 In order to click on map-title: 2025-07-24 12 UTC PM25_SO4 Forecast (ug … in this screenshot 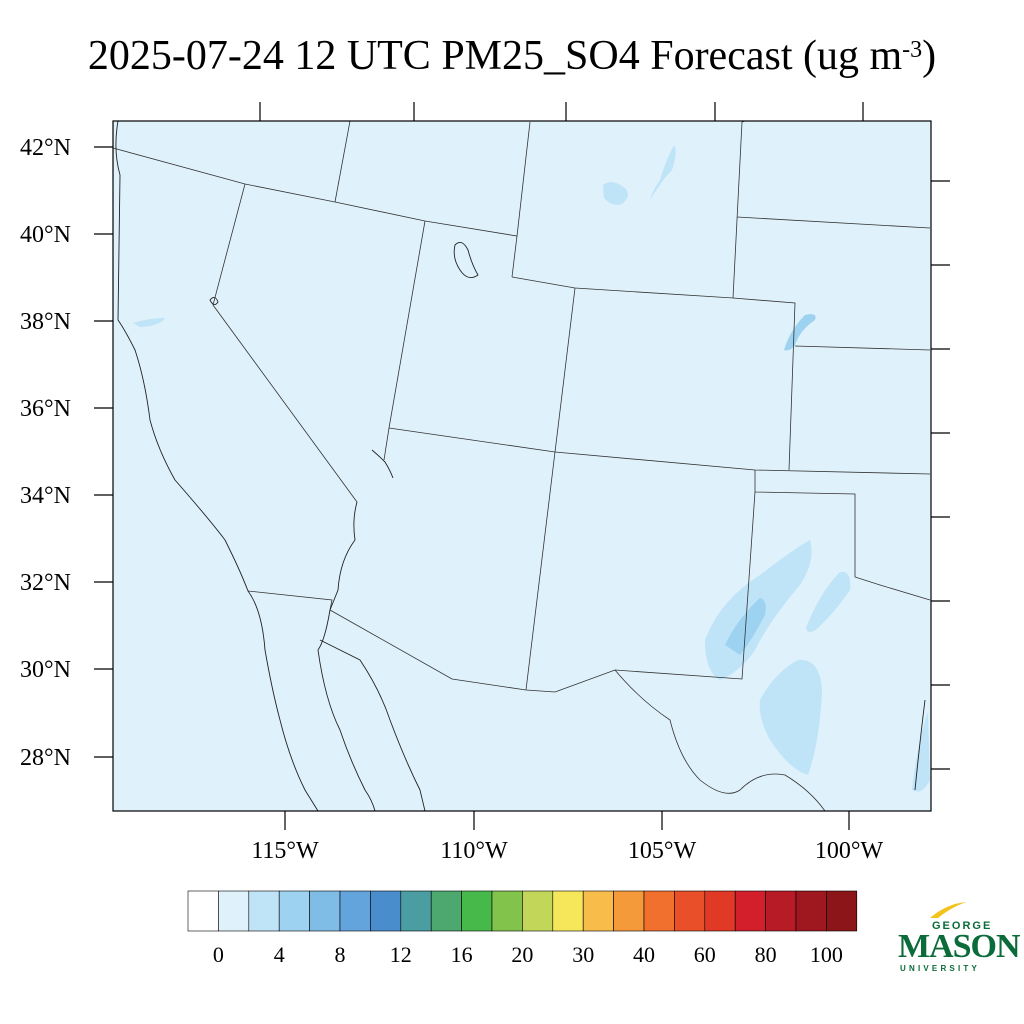, I will do `click(512, 56)`.